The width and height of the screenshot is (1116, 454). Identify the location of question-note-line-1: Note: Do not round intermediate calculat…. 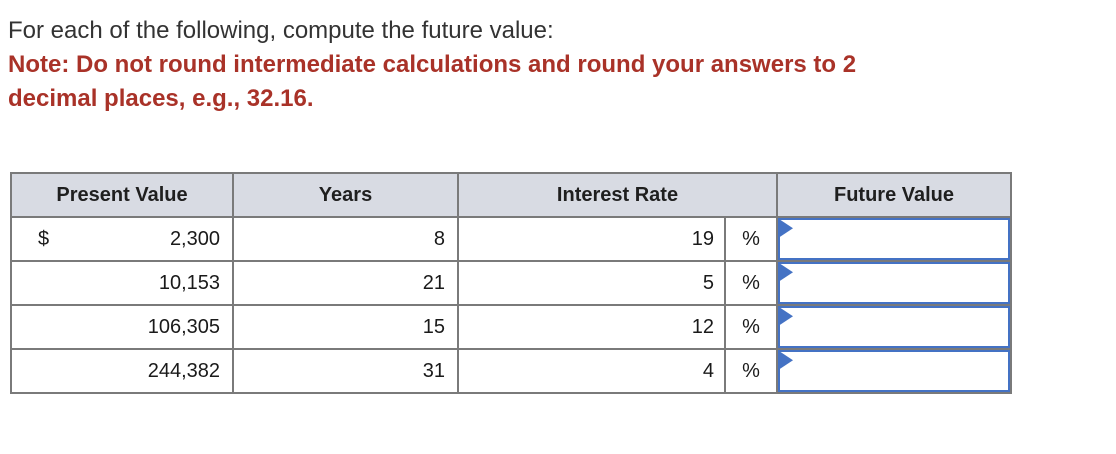
(432, 64).